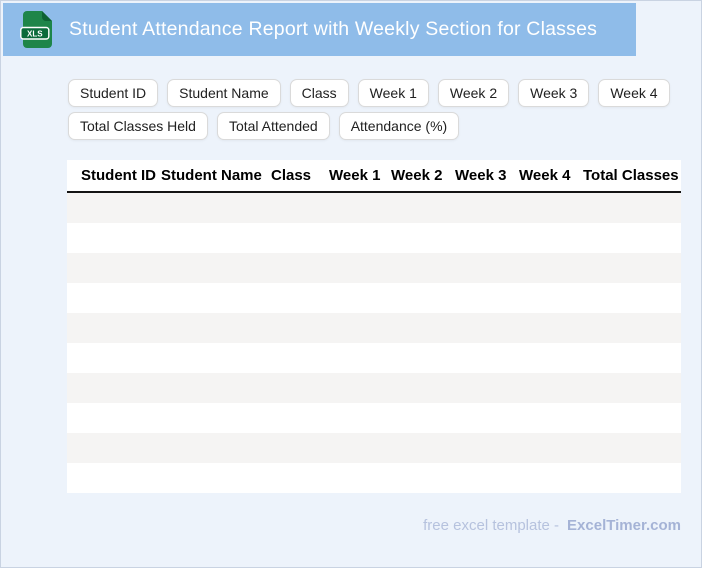 The height and width of the screenshot is (568, 702). What do you see at coordinates (545, 175) in the screenshot?
I see `col-header-week-4: Week 4` at bounding box center [545, 175].